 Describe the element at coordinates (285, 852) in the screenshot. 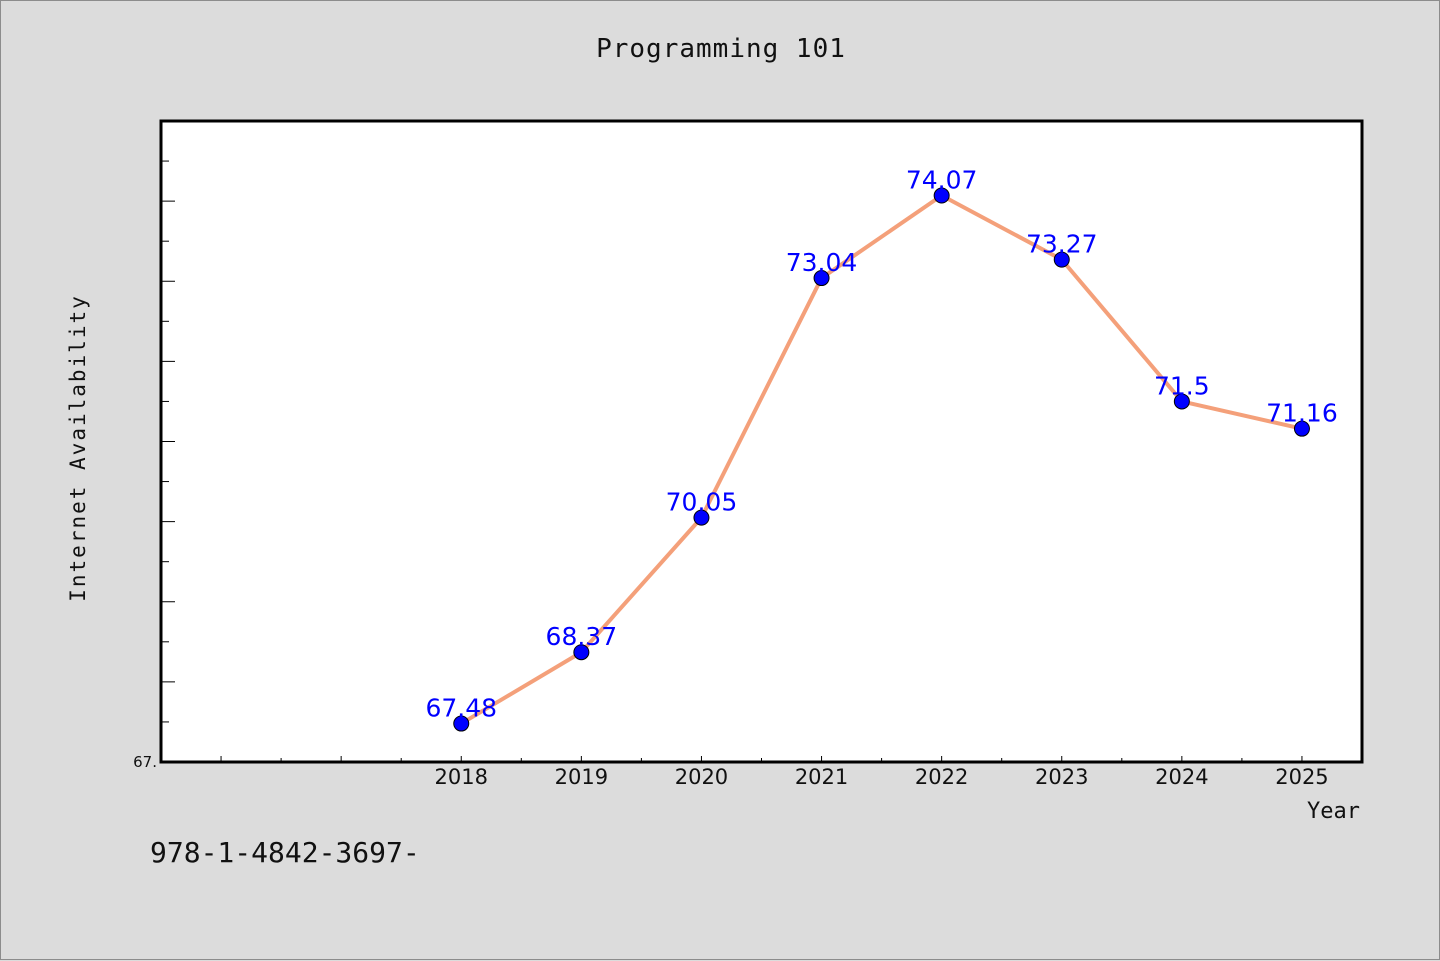

I see `footer-text: 978-1-4842-3697-` at that location.